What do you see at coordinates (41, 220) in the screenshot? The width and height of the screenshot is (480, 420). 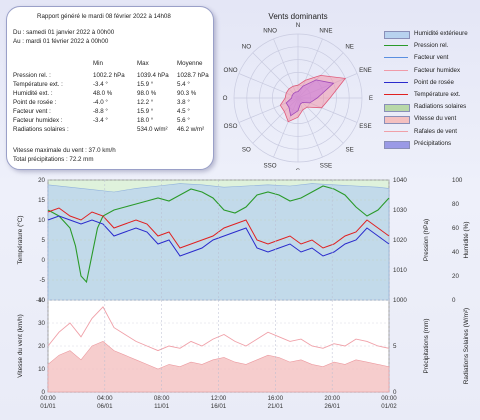 I see `temp-tick-label: 10` at bounding box center [41, 220].